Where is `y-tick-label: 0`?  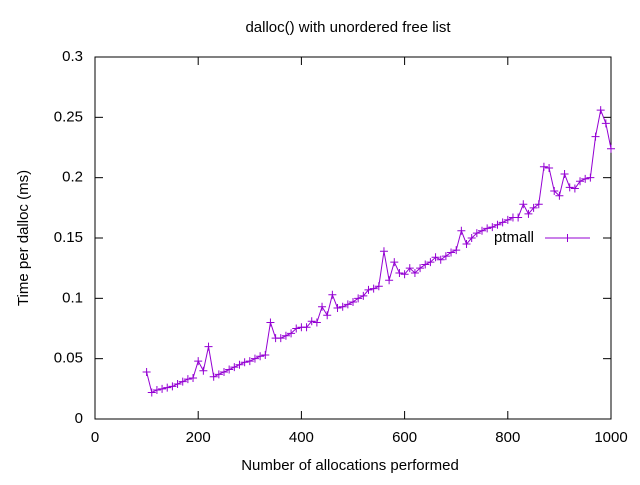
y-tick-label: 0 is located at coordinates (79, 418).